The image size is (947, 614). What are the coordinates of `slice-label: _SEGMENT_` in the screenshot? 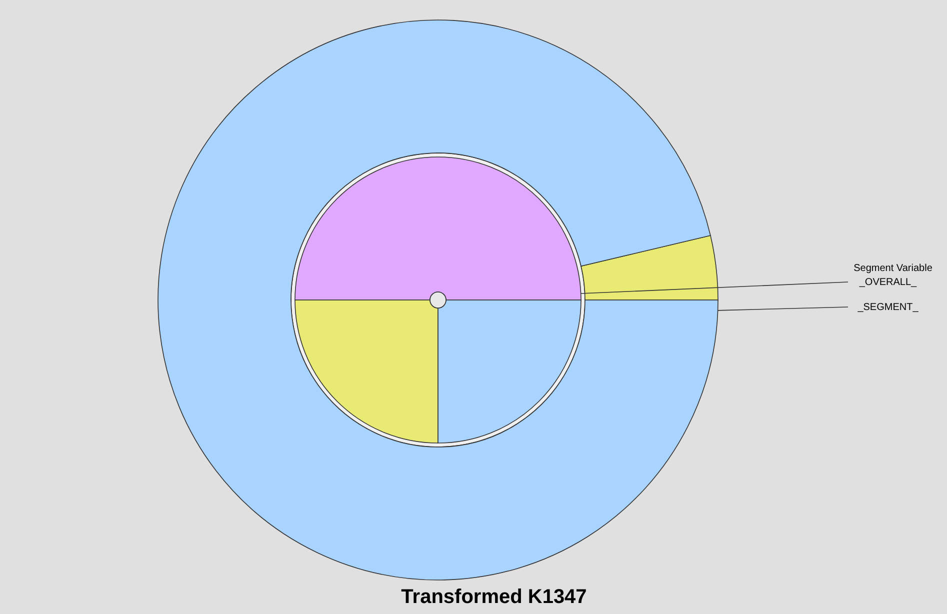 It's located at (887, 307).